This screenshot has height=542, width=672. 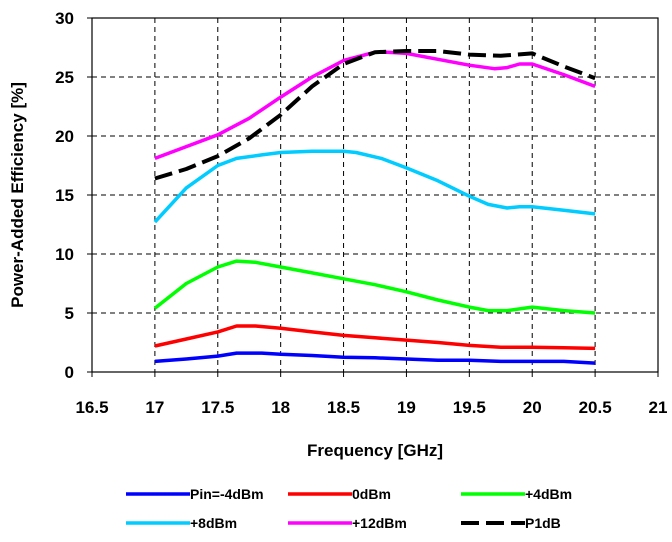 What do you see at coordinates (213, 523) in the screenshot?
I see `legend-label-3: +8dBm` at bounding box center [213, 523].